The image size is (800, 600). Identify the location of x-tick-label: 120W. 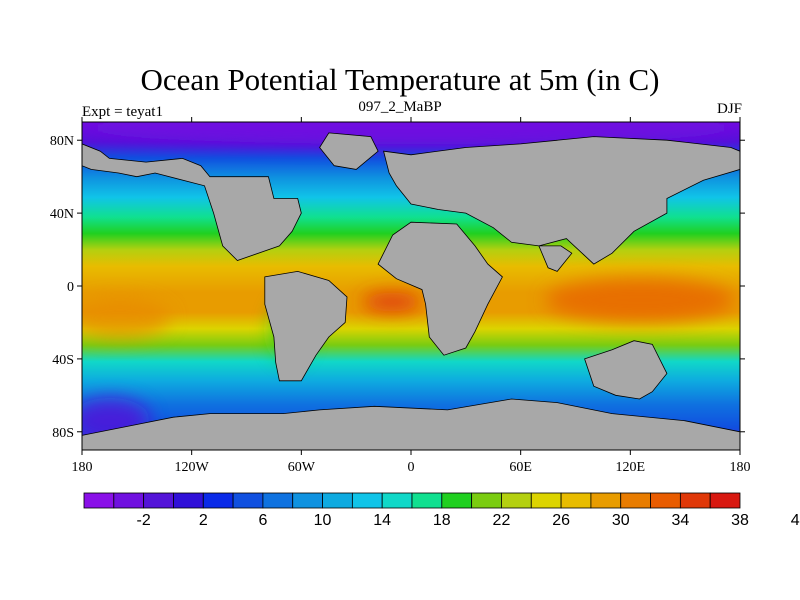
(192, 467).